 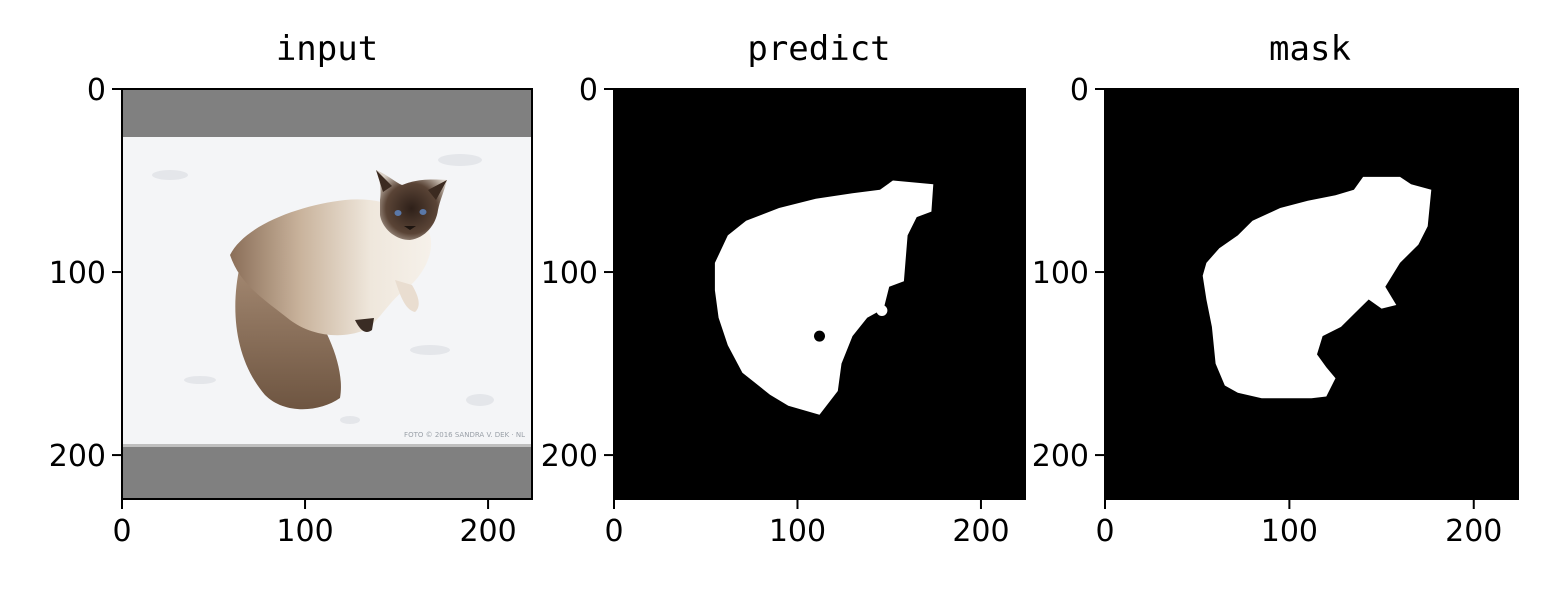 I want to click on cat, so click(x=338, y=290).